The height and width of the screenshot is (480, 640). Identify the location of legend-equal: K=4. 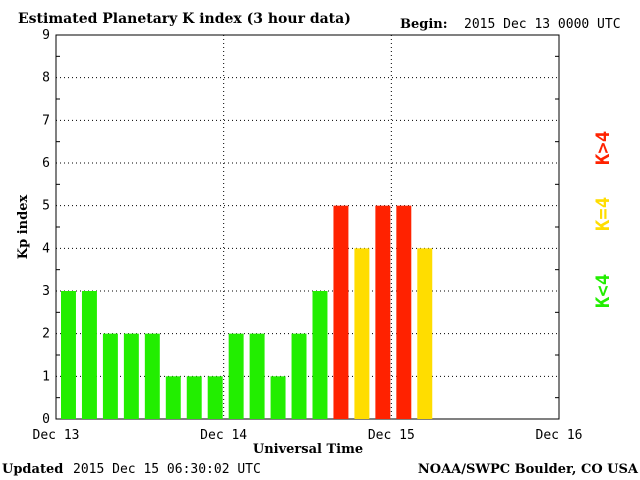
(603, 214).